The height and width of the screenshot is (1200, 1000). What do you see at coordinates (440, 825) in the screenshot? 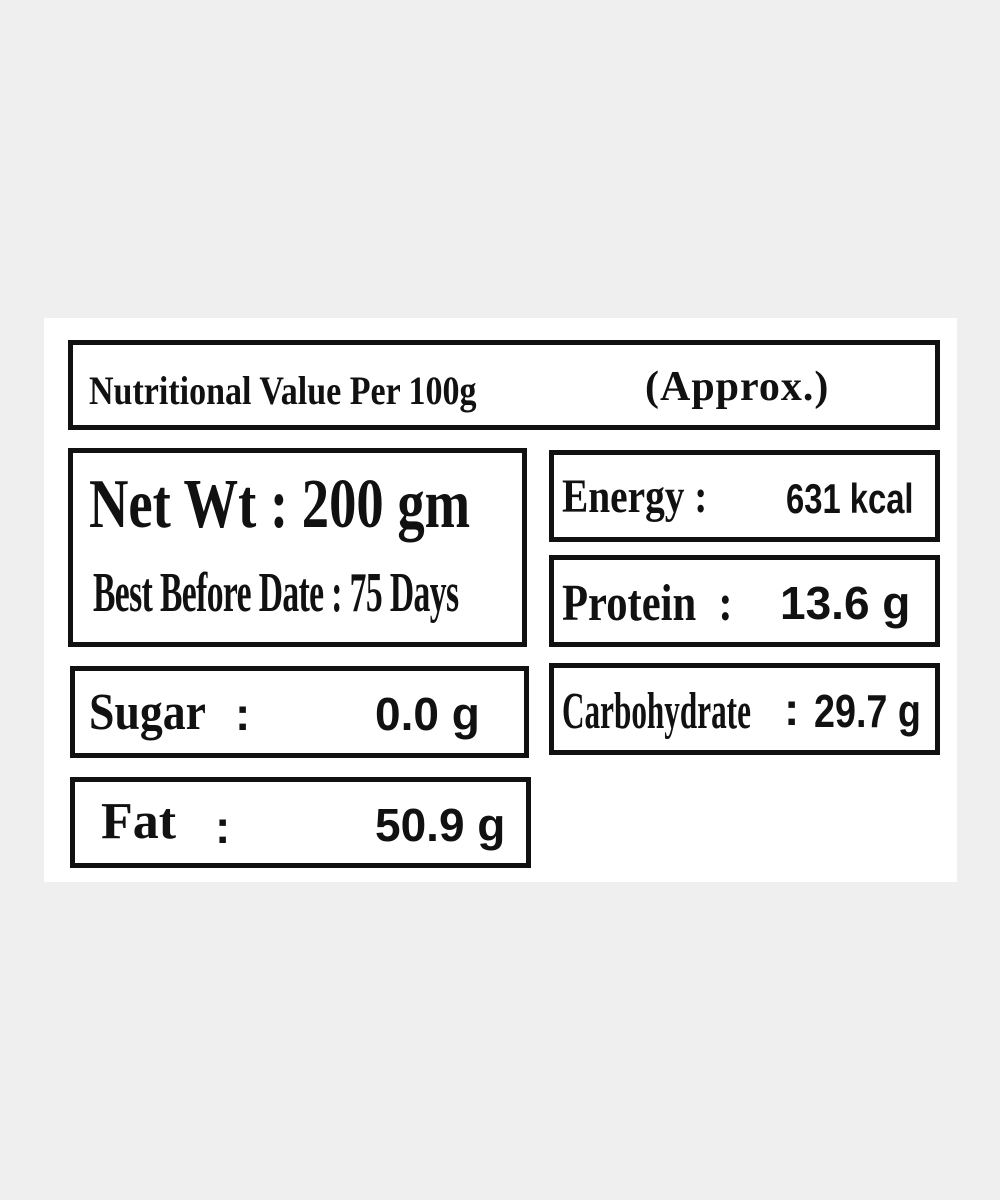
I see `fat-value: 50.9 g` at bounding box center [440, 825].